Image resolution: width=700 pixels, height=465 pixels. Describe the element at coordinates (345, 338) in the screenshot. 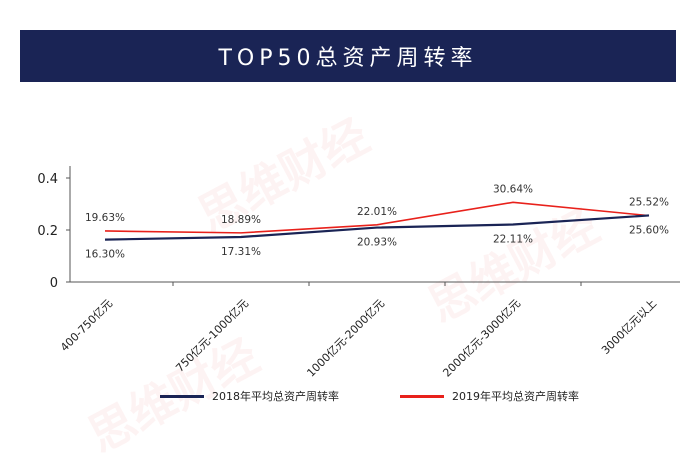

I see `x-tick-label: 1000亿元-2000亿元` at that location.